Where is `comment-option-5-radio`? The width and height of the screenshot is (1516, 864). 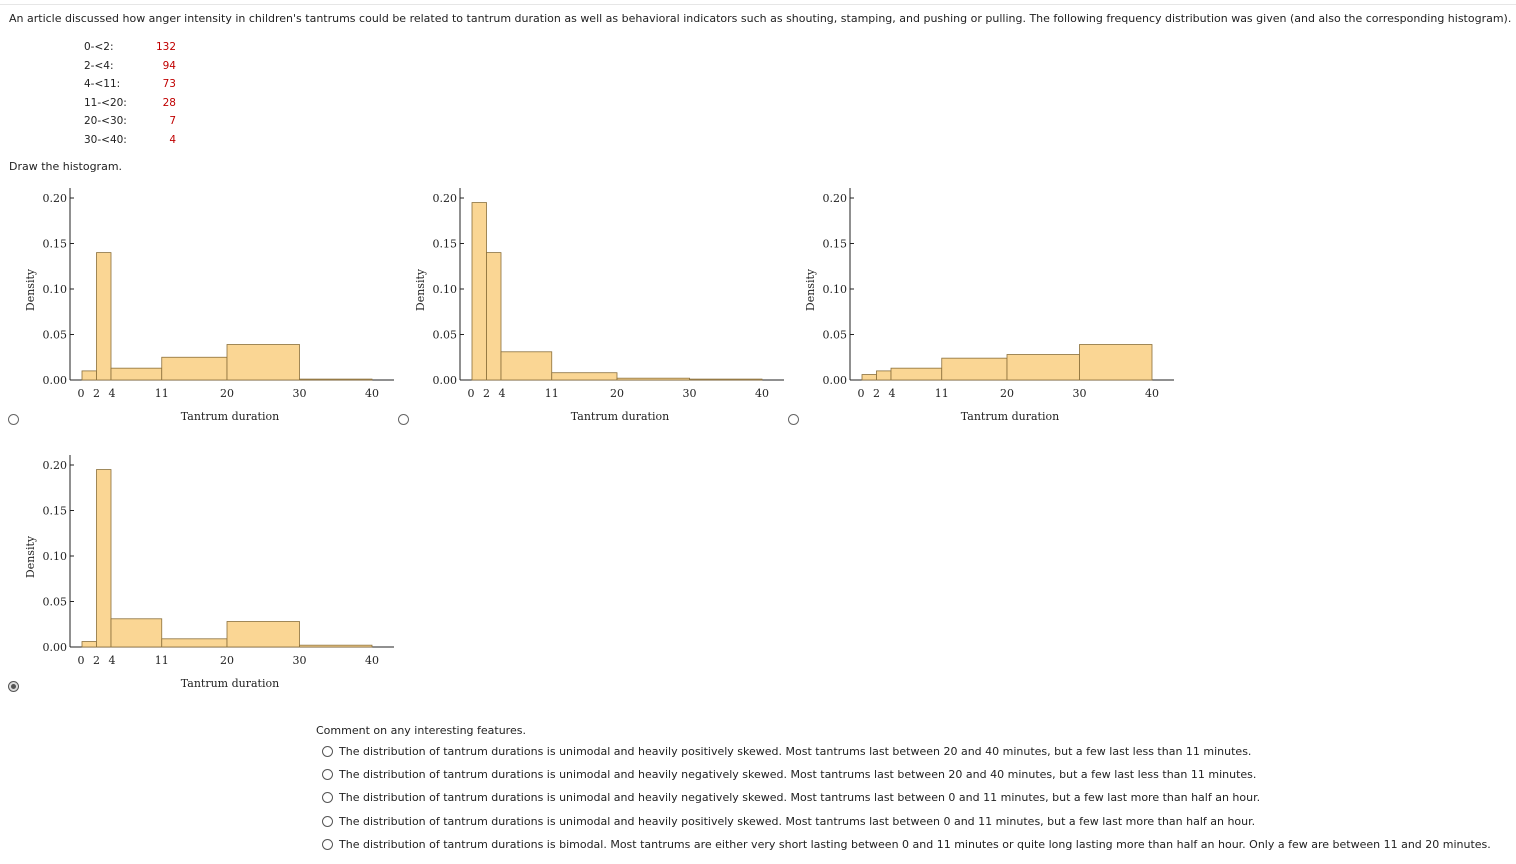 comment-option-5-radio is located at coordinates (327, 844).